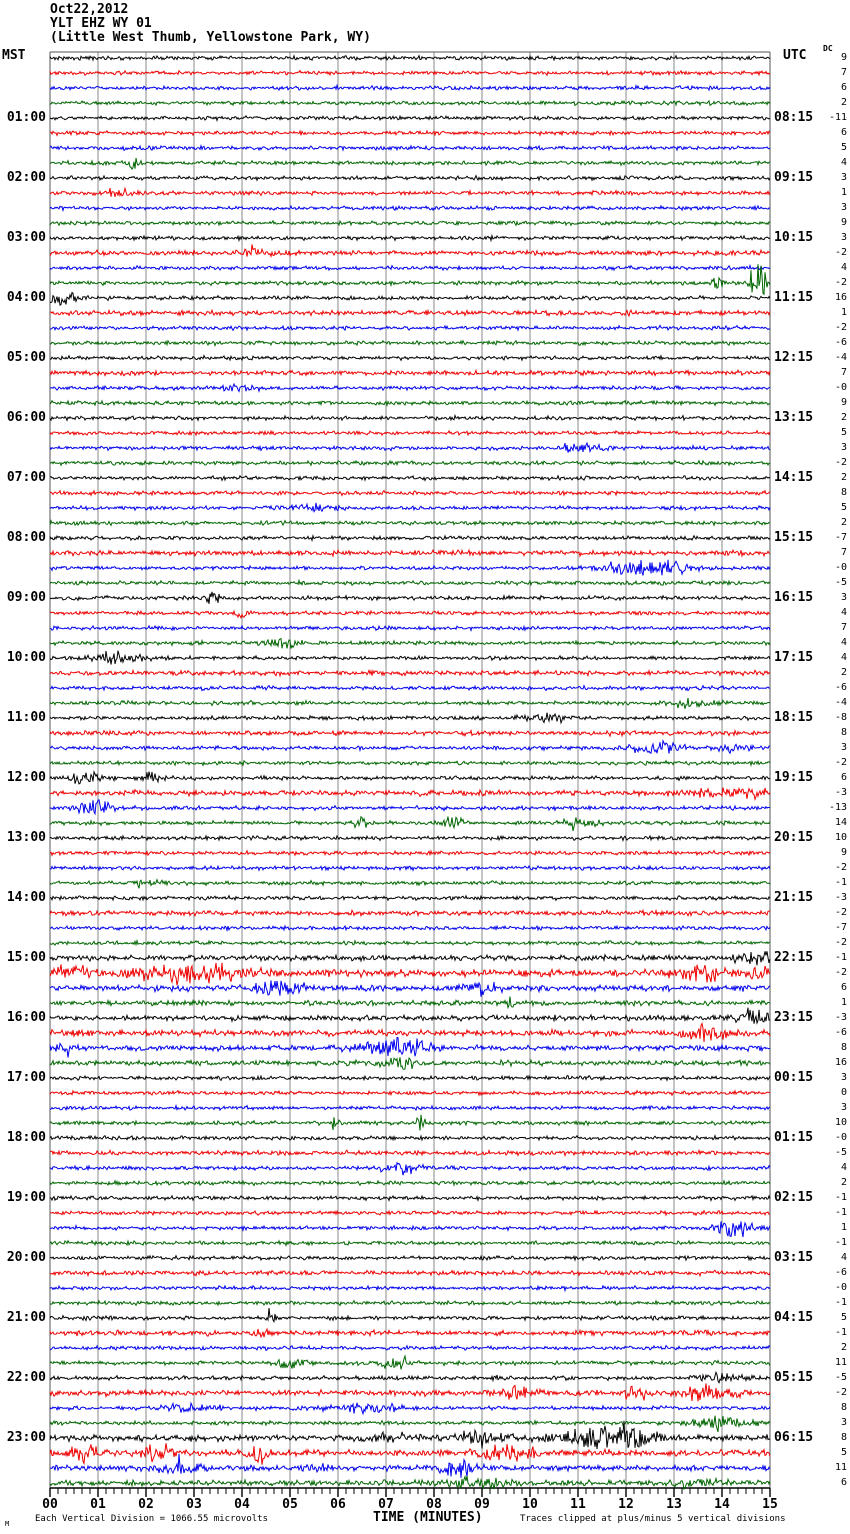  Describe the element at coordinates (840, 1137) in the screenshot. I see `dc-value: -0` at that location.